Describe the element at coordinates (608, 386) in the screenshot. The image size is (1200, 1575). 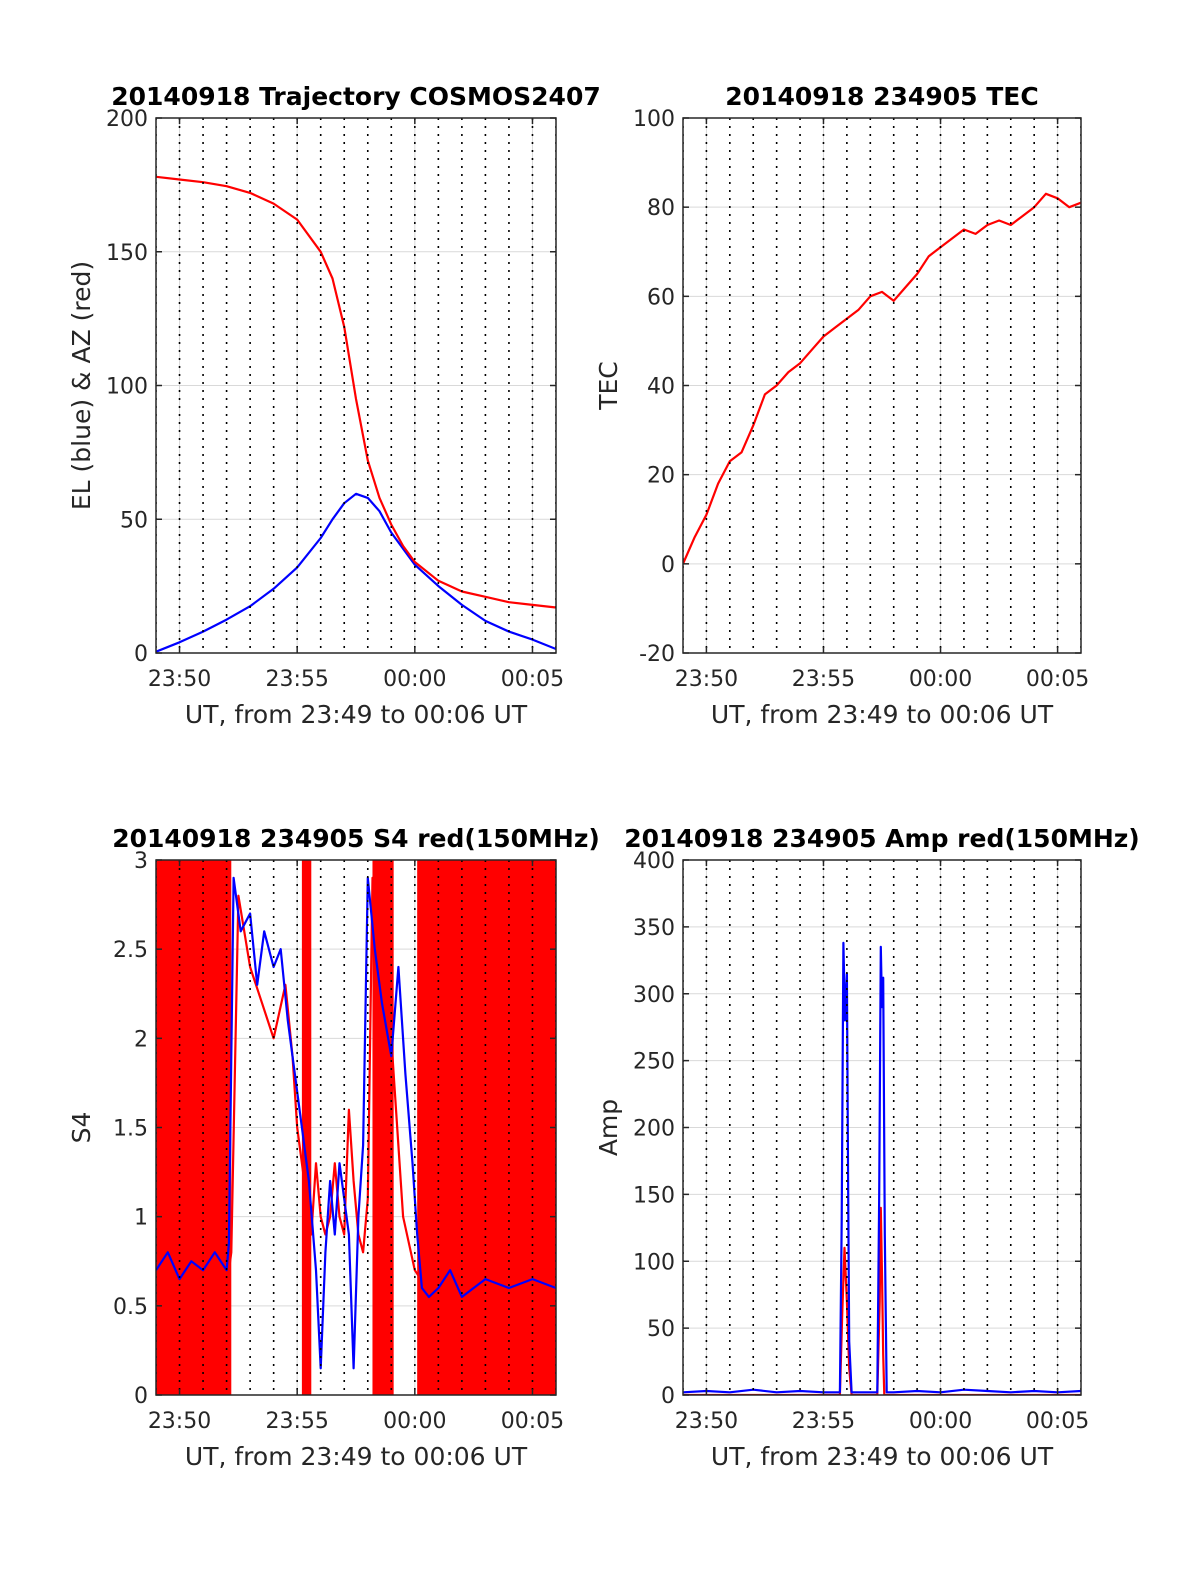
I see `y-axis-label: TEC` at that location.